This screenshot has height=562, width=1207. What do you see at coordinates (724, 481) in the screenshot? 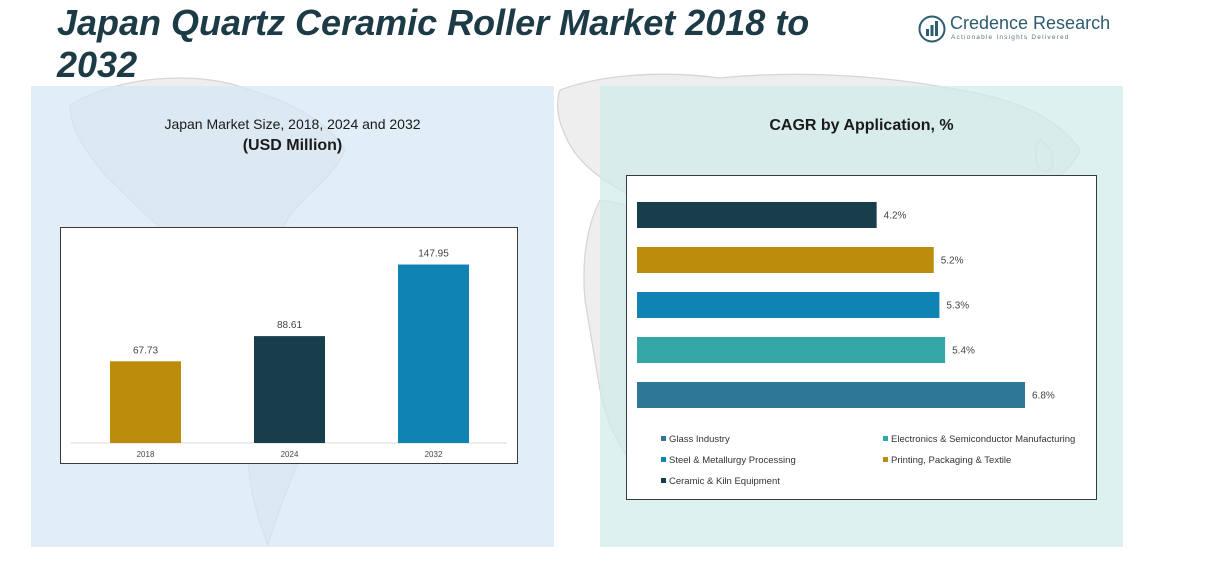
I see `legend-label: Ceramic & Kiln Equipment` at bounding box center [724, 481].